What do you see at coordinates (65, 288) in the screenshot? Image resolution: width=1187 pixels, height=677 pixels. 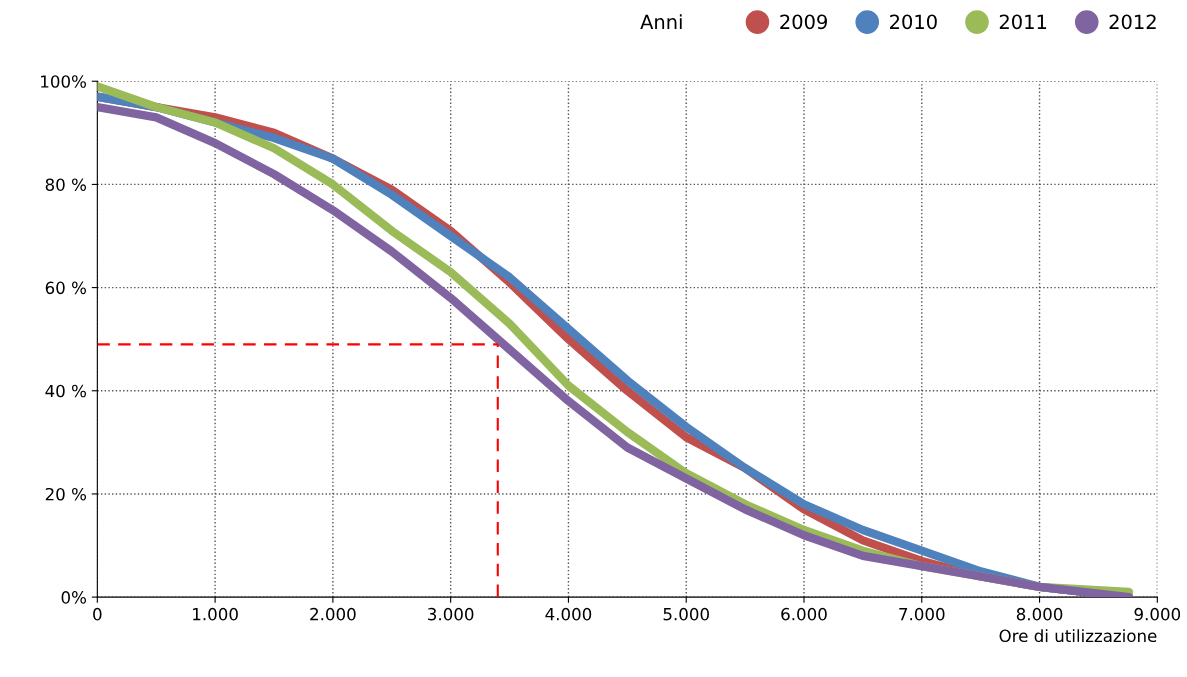 I see `y-tick-label: 60 %` at bounding box center [65, 288].